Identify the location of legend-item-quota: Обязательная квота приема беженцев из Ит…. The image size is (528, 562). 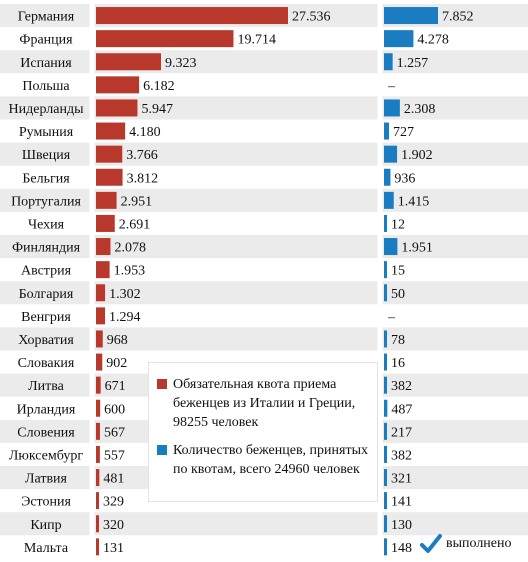
(263, 403).